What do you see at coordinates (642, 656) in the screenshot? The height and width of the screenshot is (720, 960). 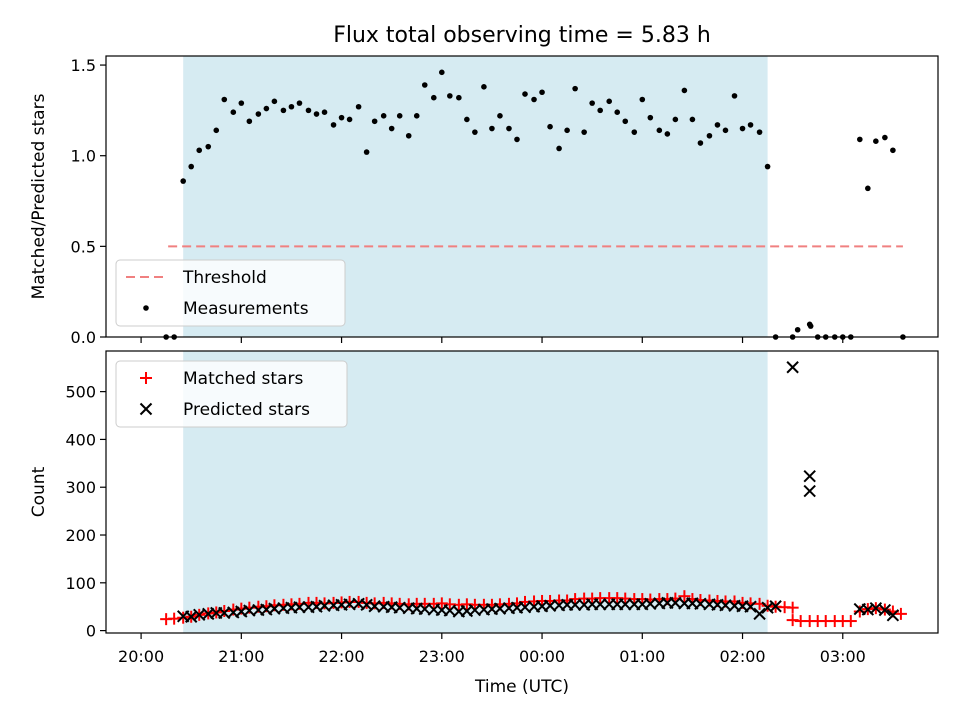 I see `x-tick-label: 01:00` at bounding box center [642, 656].